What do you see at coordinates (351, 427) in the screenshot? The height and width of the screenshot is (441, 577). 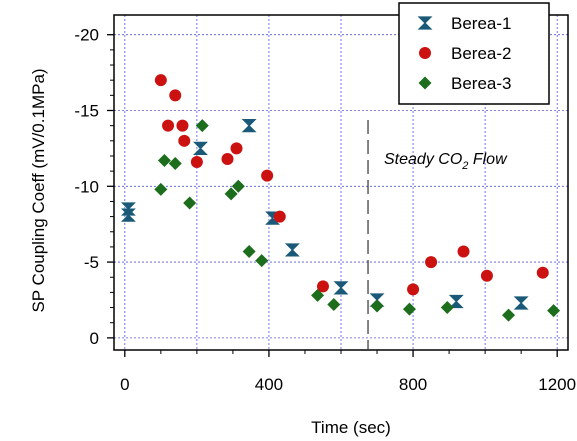 I see `x-axis-label: Time (sec)` at bounding box center [351, 427].